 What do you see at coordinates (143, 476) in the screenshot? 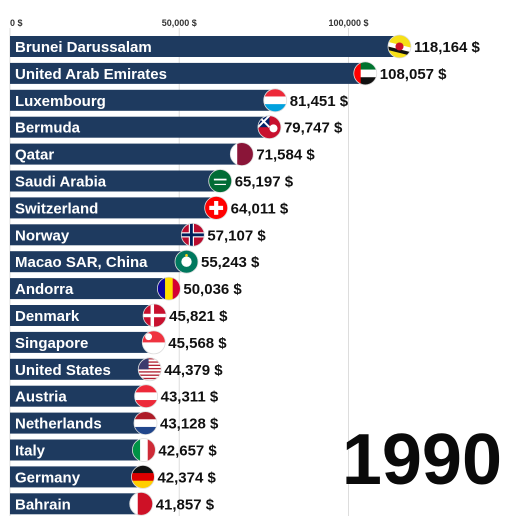
I see `germany-flag-icon` at bounding box center [143, 476].